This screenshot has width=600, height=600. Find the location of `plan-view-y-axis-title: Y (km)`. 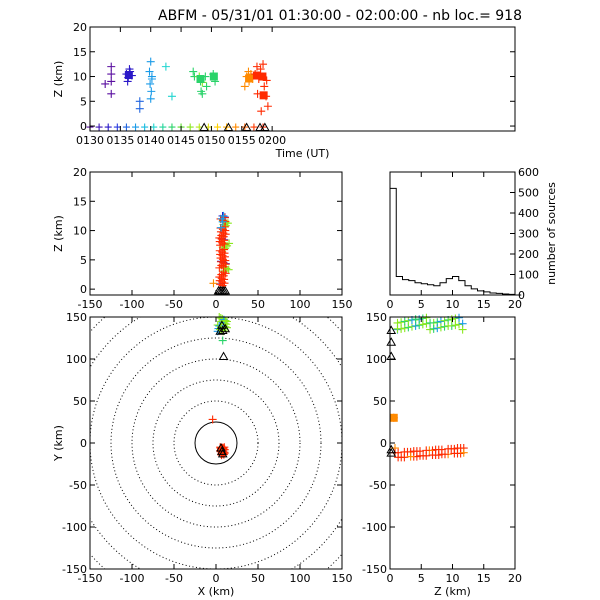

plan-view-y-axis-title: Y (km) is located at coordinates (58, 443).